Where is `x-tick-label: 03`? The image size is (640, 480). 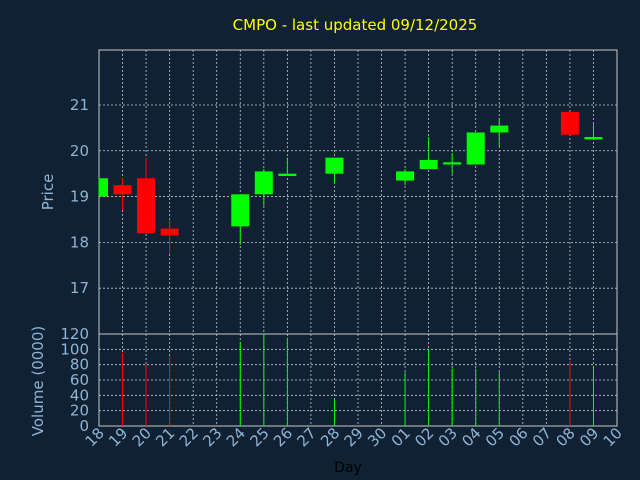 x-tick-label: 03 is located at coordinates (448, 437).